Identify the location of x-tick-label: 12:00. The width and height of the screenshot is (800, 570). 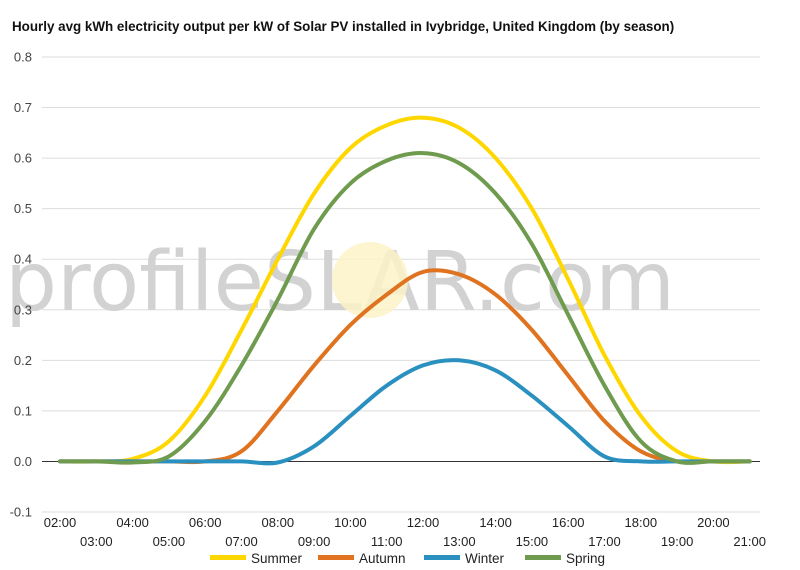
(423, 522).